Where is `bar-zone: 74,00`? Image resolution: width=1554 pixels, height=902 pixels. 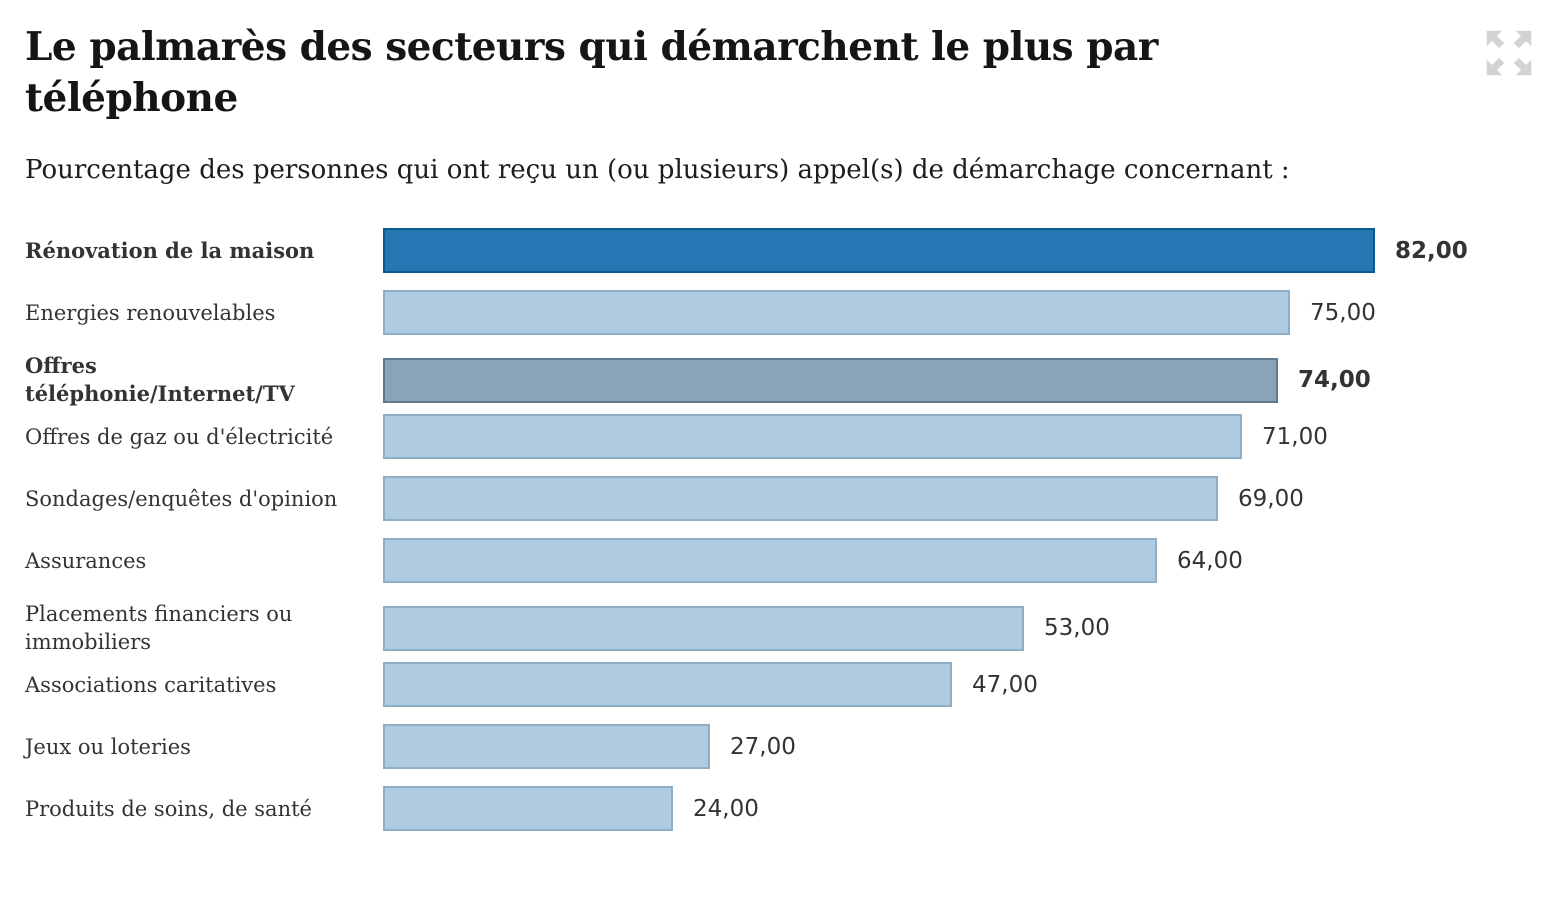 bar-zone: 74,00 is located at coordinates (956, 380).